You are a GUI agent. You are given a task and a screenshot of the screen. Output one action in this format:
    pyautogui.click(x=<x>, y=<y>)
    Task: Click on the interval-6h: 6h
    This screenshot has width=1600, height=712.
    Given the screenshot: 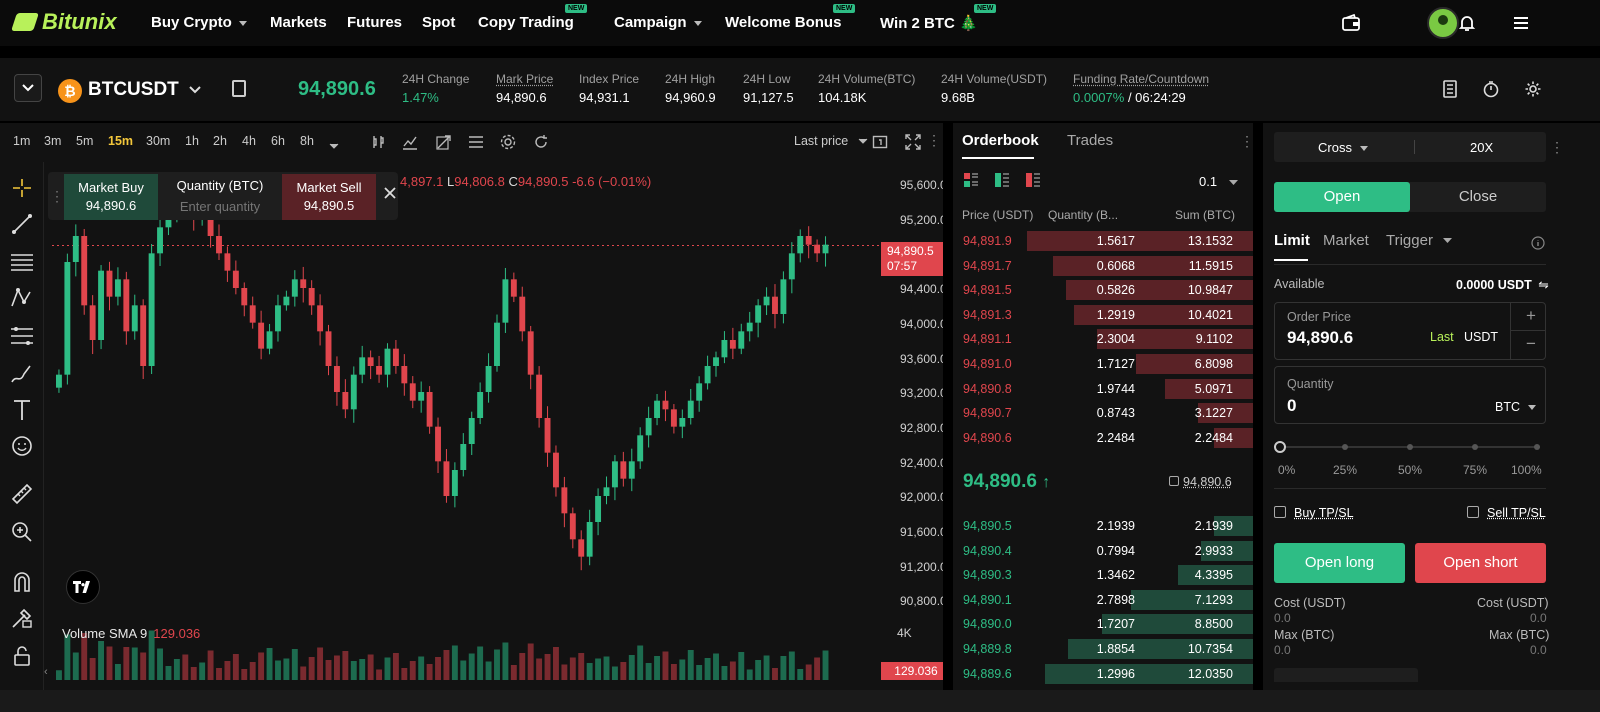 What is the action you would take?
    pyautogui.click(x=278, y=141)
    